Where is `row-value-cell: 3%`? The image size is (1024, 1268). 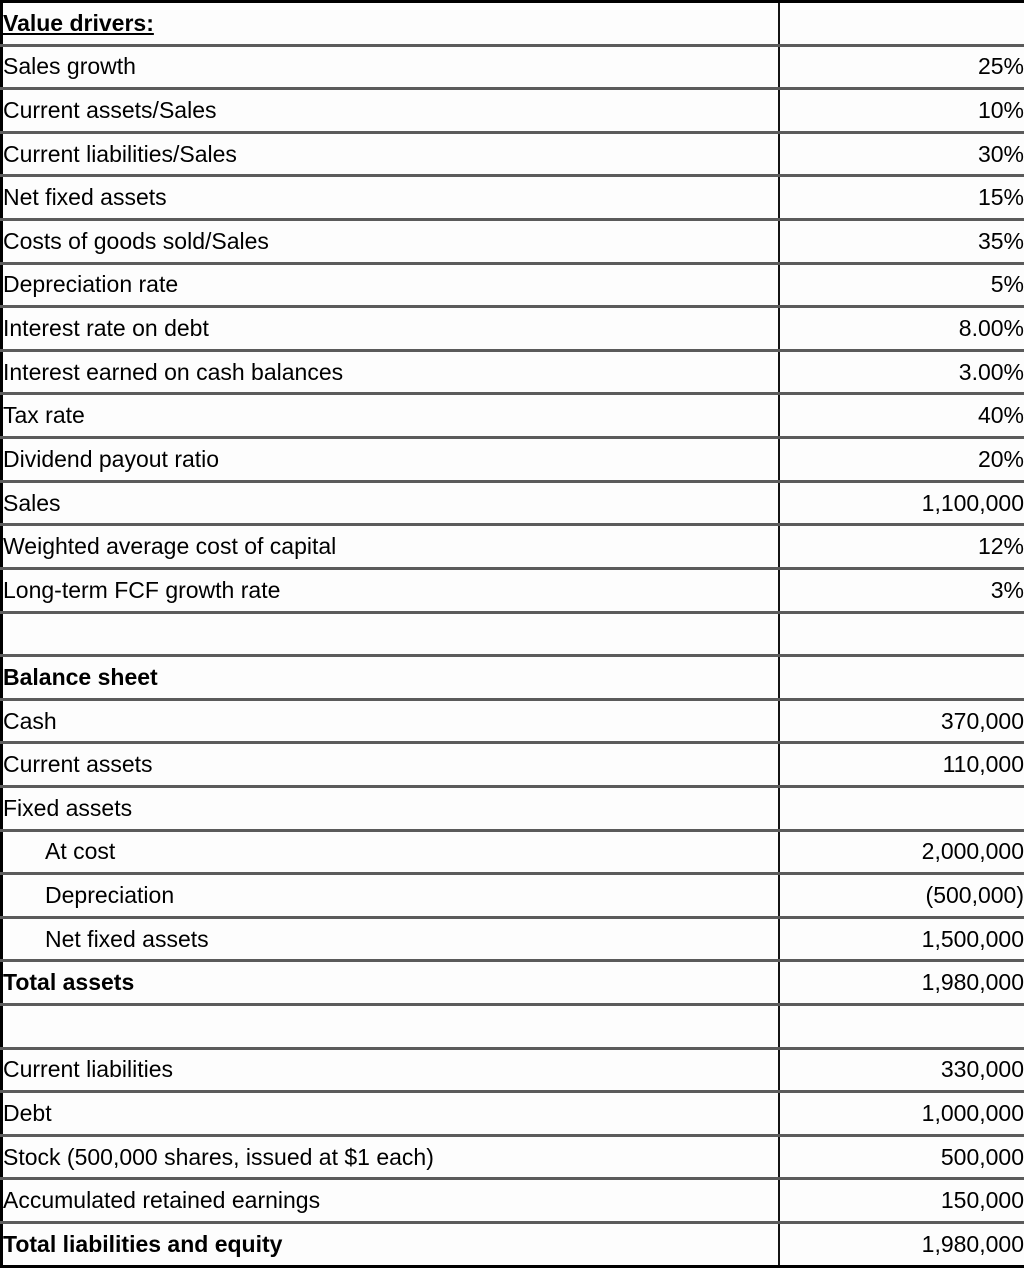
row-value-cell: 3% is located at coordinates (900, 591).